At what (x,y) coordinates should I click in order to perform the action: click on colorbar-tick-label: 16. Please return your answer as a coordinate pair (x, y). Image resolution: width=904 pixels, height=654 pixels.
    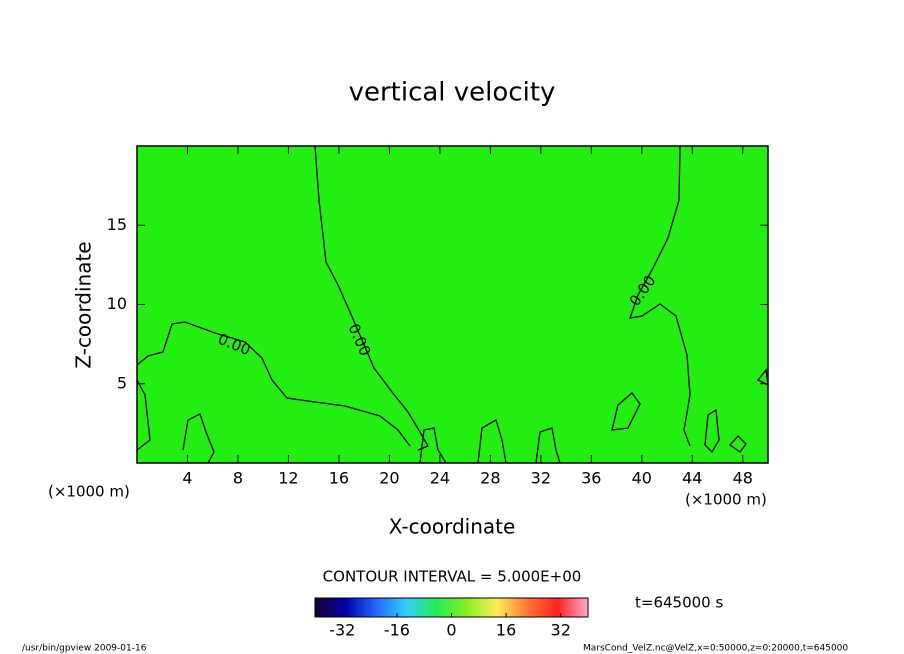
    Looking at the image, I should click on (506, 630).